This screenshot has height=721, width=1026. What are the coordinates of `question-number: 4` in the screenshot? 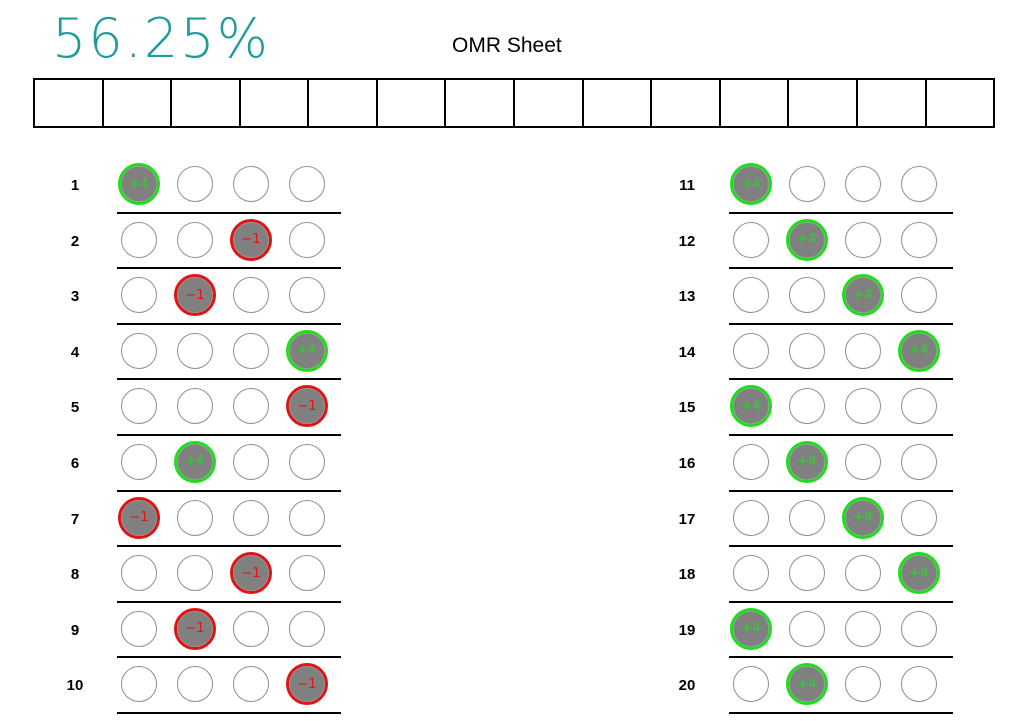 It's located at (75, 352).